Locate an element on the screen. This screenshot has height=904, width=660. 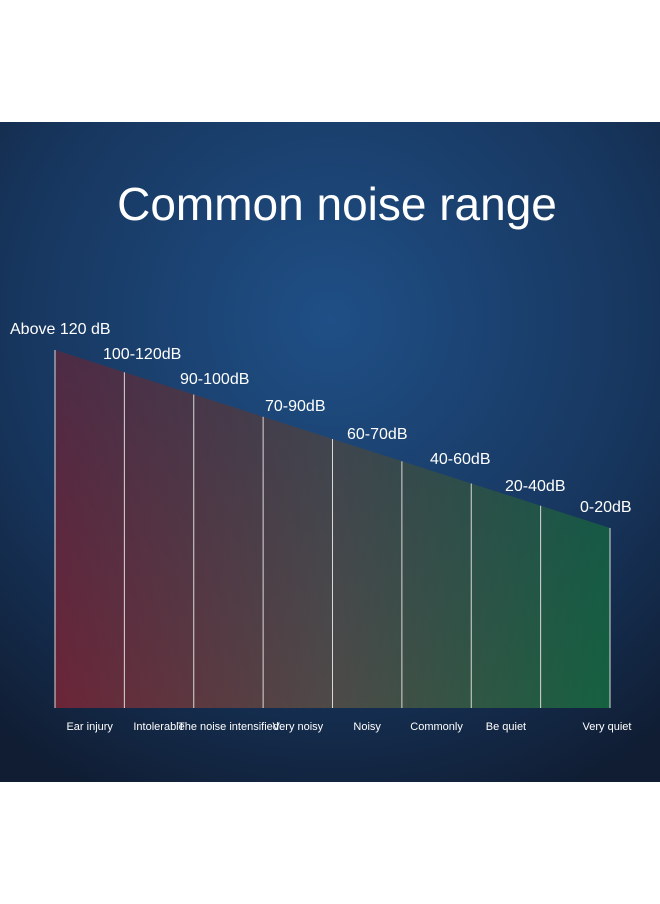
range-label: Above 120 dB is located at coordinates (60, 329).